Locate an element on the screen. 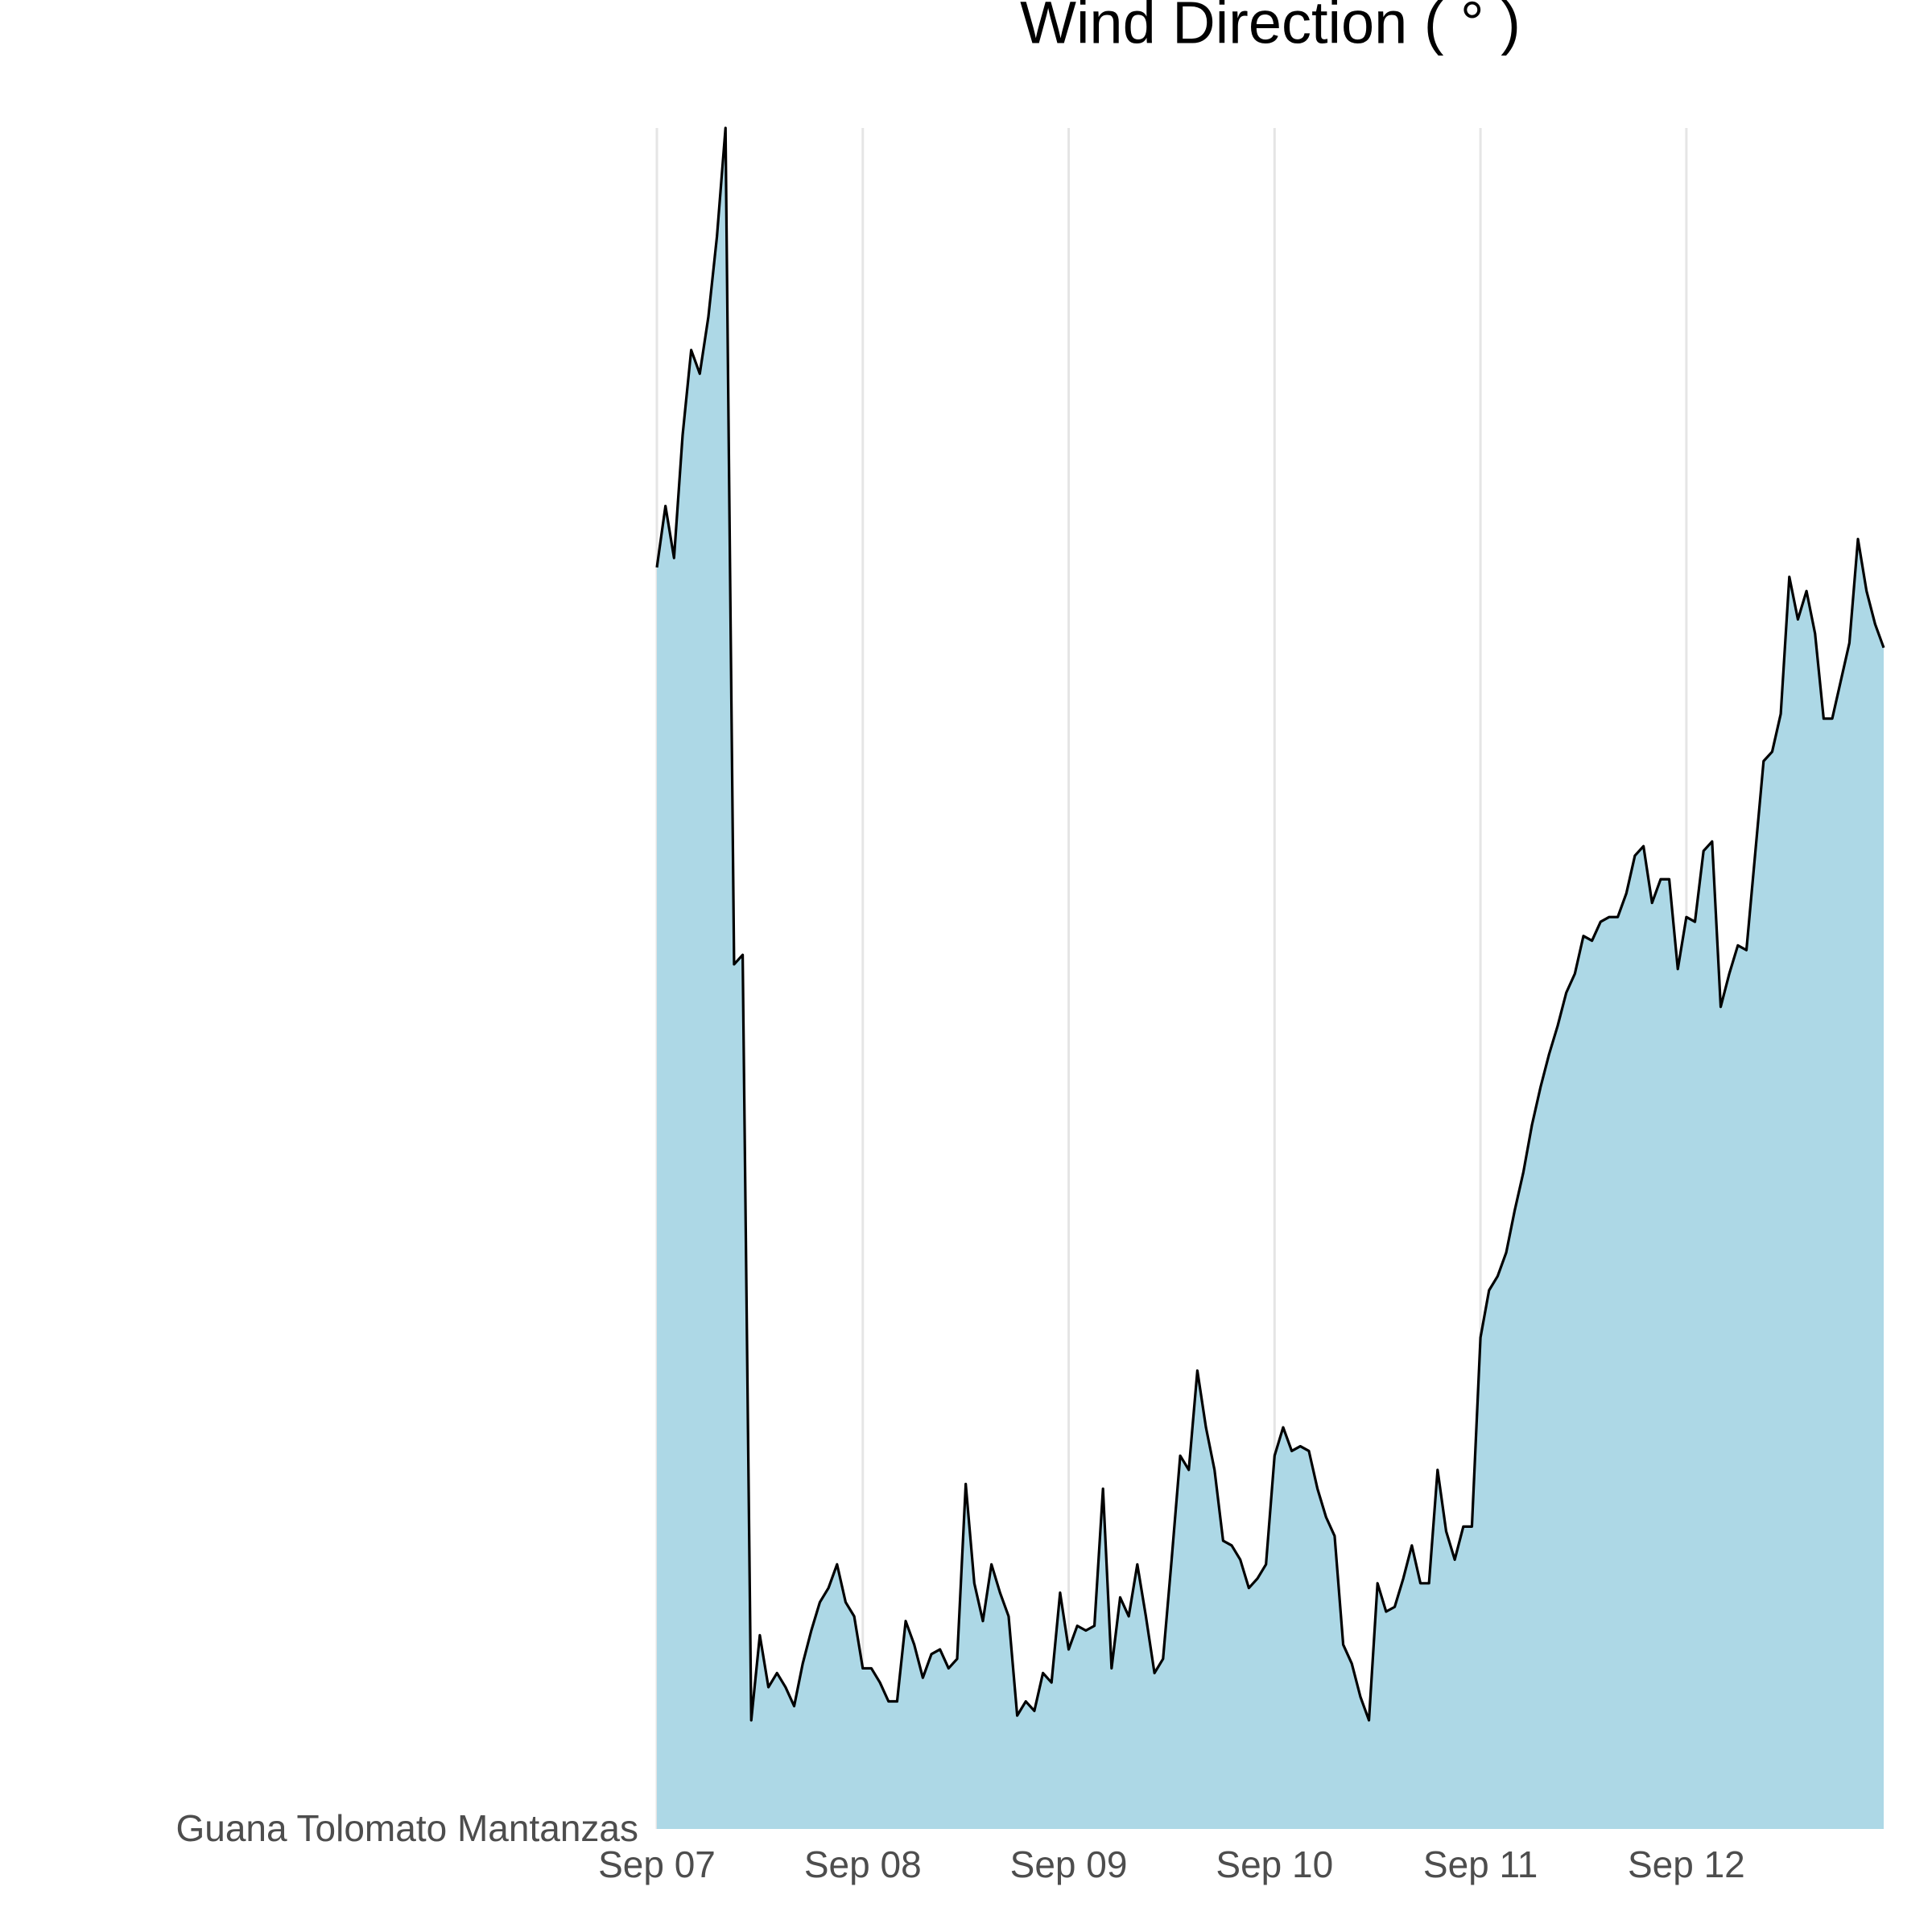 Image resolution: width=1932 pixels, height=1932 pixels. x-tick-label: Sep 08 is located at coordinates (863, 1864).